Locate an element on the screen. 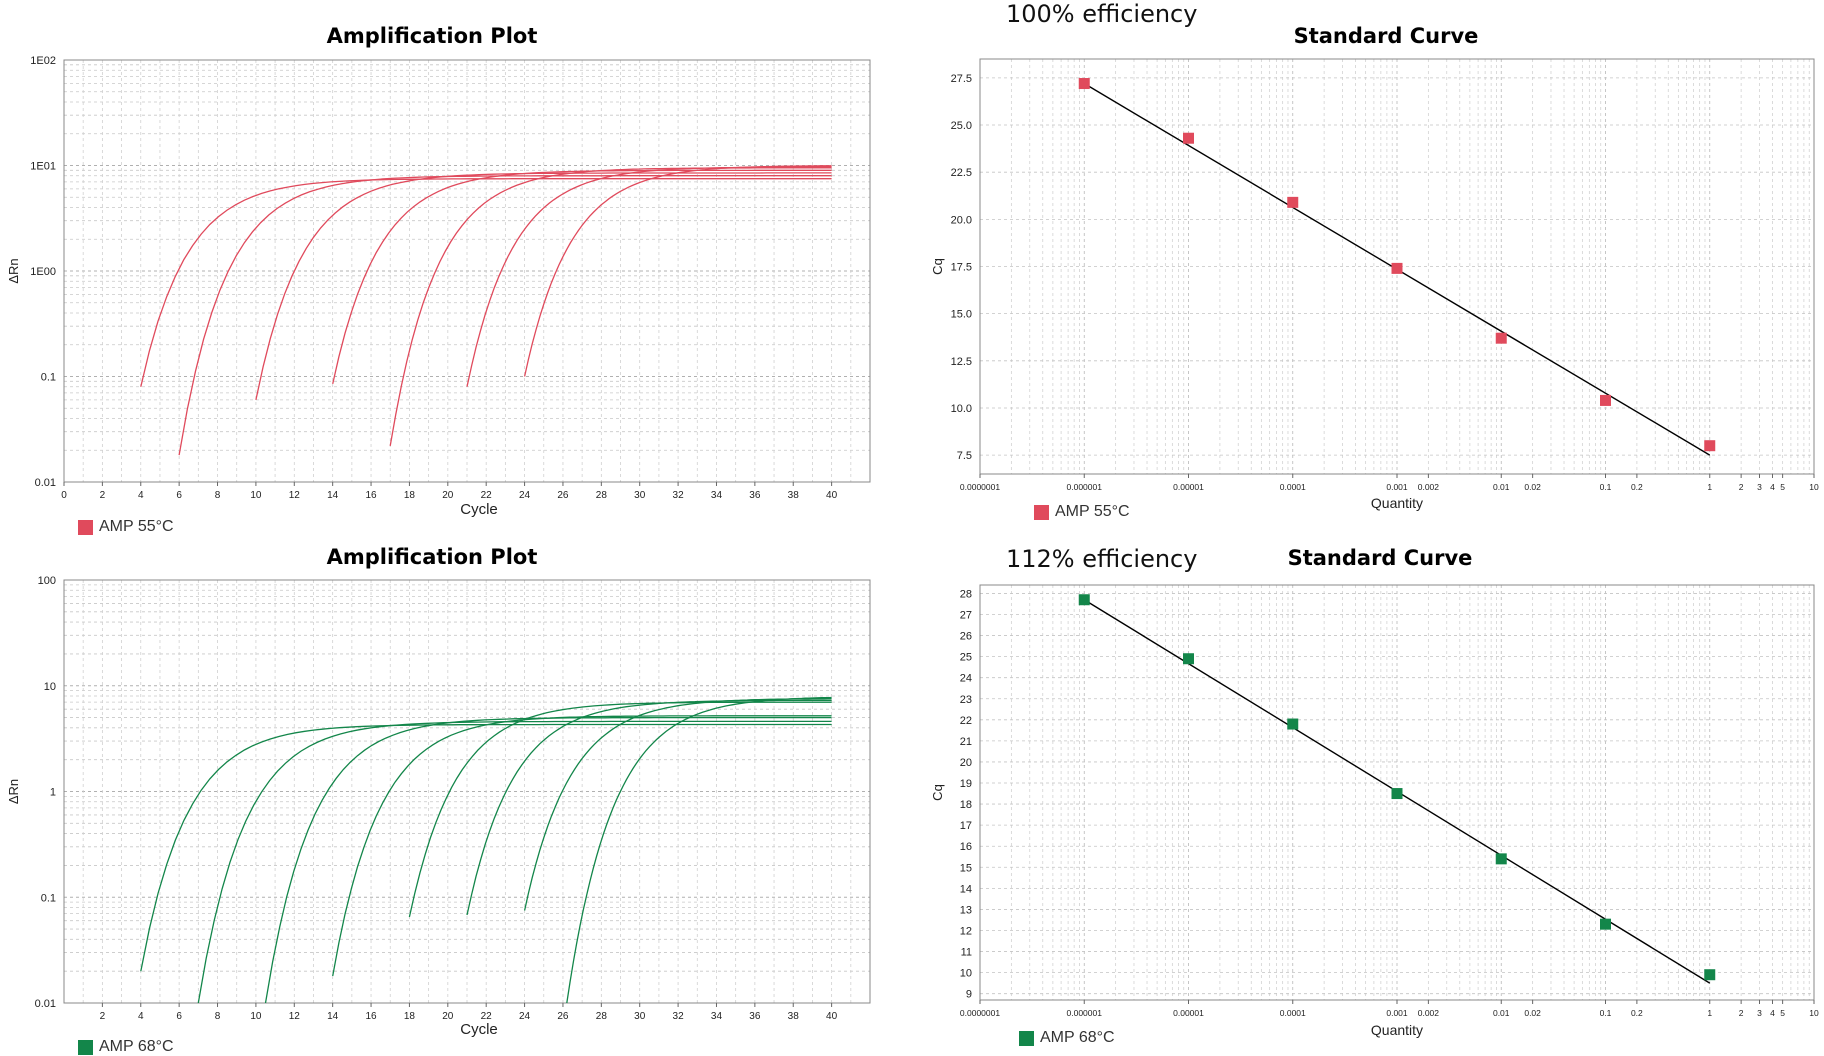 This screenshot has height=1056, width=1824. x-tick-label: 0.0001 is located at coordinates (1293, 487).